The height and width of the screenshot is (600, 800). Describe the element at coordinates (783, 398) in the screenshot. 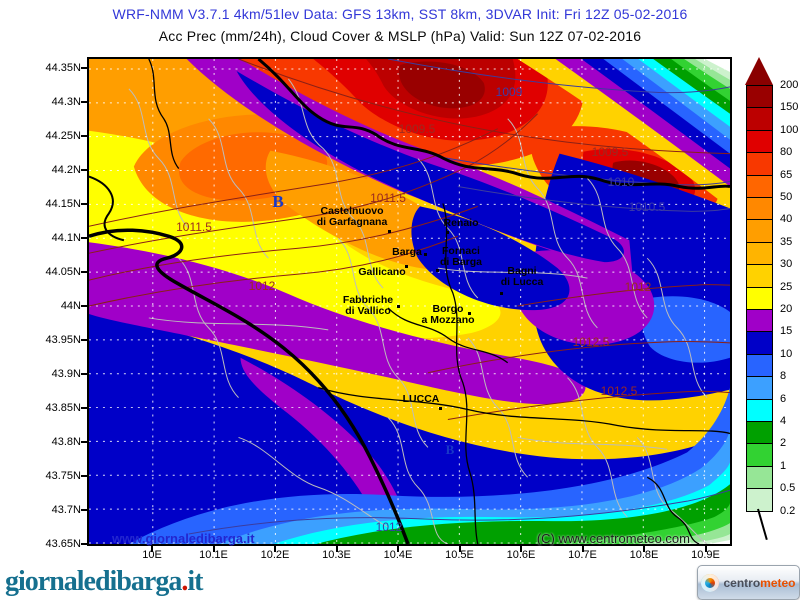

I see `legend-value-label: 6` at that location.